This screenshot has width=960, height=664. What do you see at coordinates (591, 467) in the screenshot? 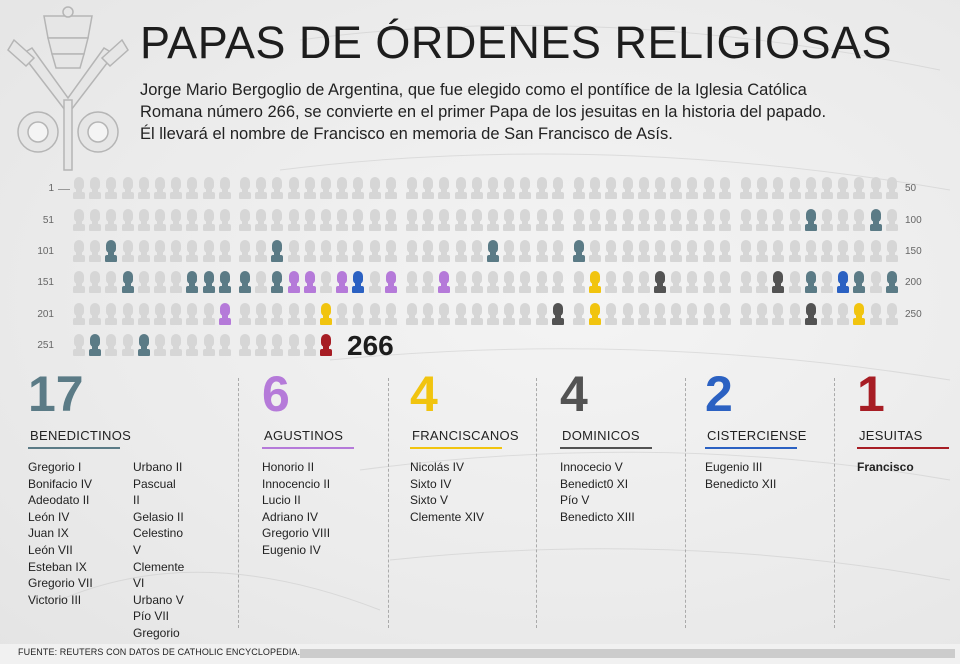
I see `pope-name: Innocecio V` at bounding box center [591, 467].